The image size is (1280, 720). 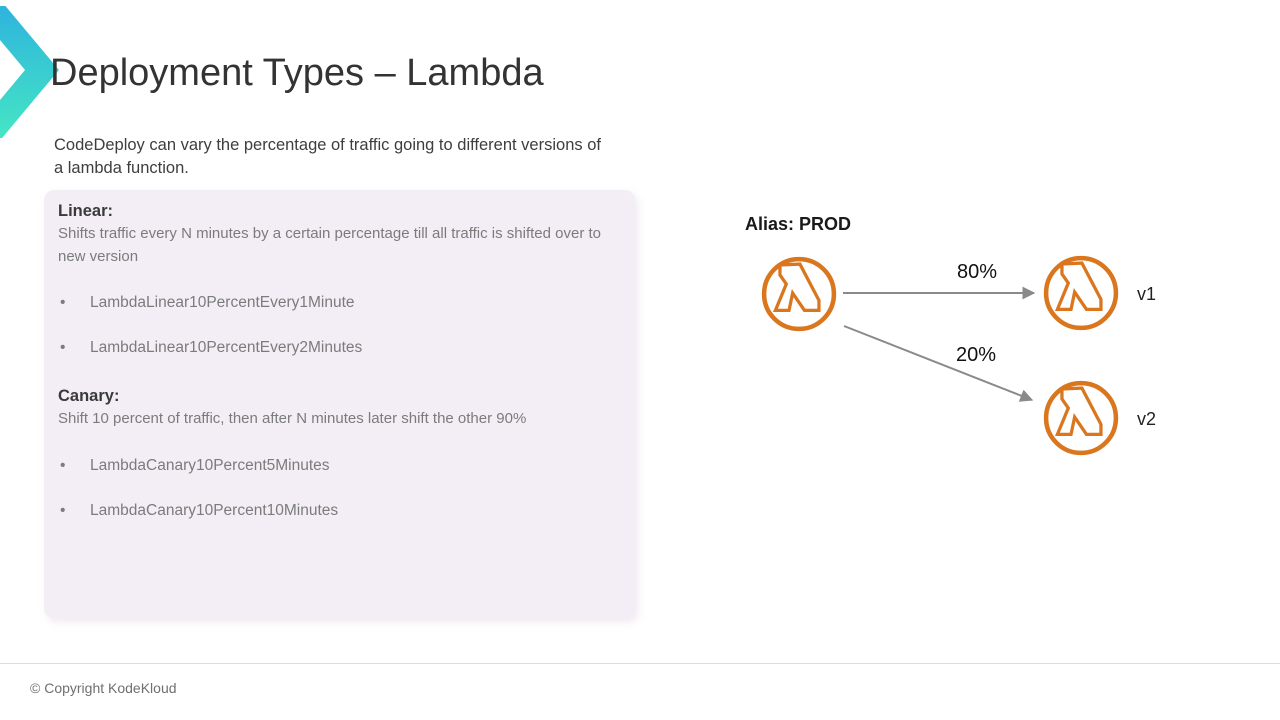 I want to click on version-label-v1: v1, so click(x=1147, y=294).